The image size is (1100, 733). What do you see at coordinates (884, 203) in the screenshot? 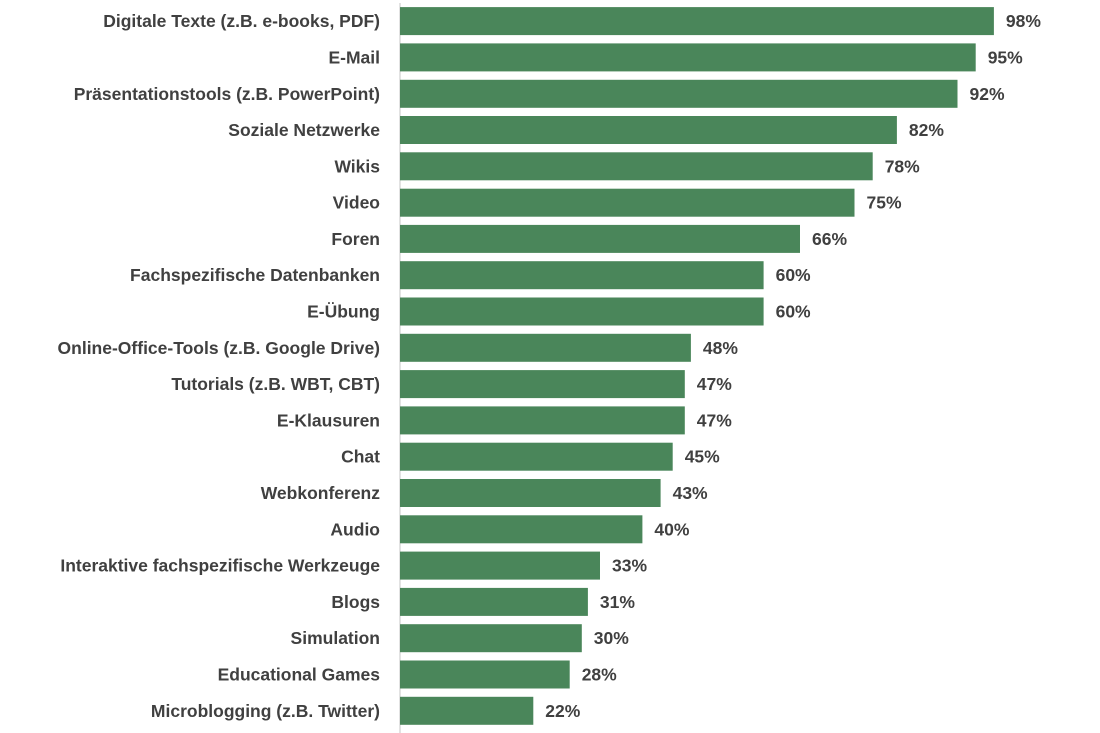
I see `data-label: 75%` at bounding box center [884, 203].